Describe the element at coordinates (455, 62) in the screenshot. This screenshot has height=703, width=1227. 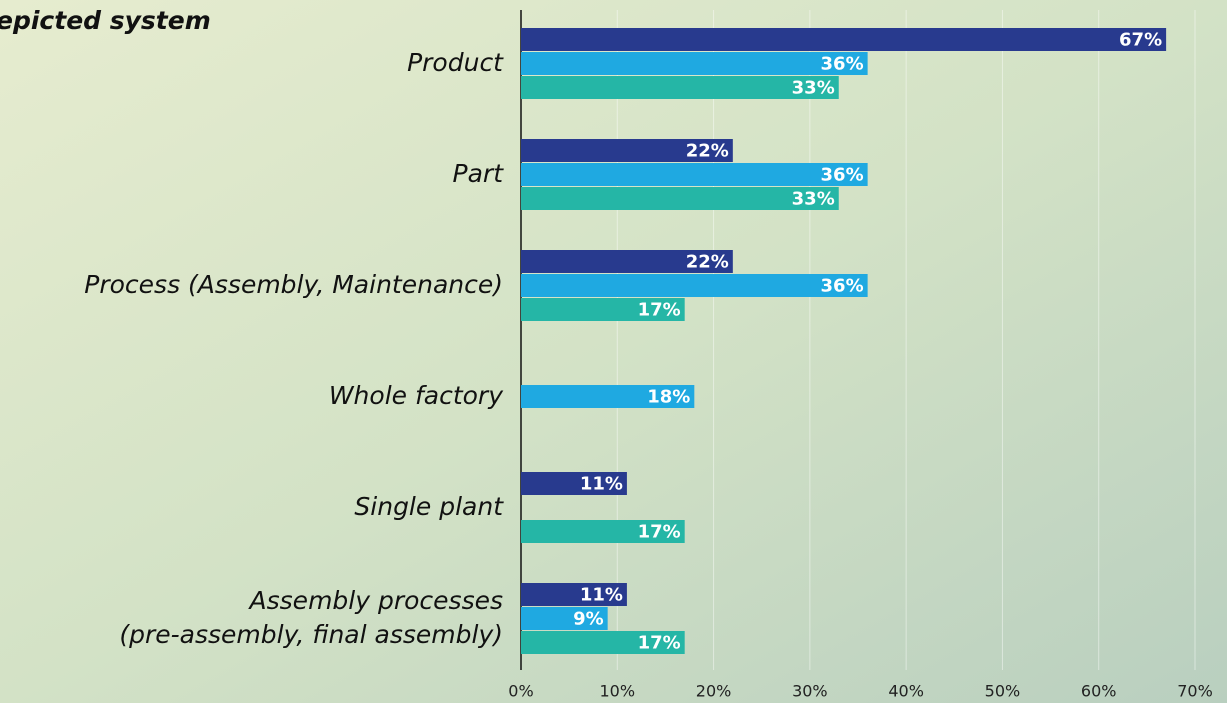
I see `y-tick-label: Product` at that location.